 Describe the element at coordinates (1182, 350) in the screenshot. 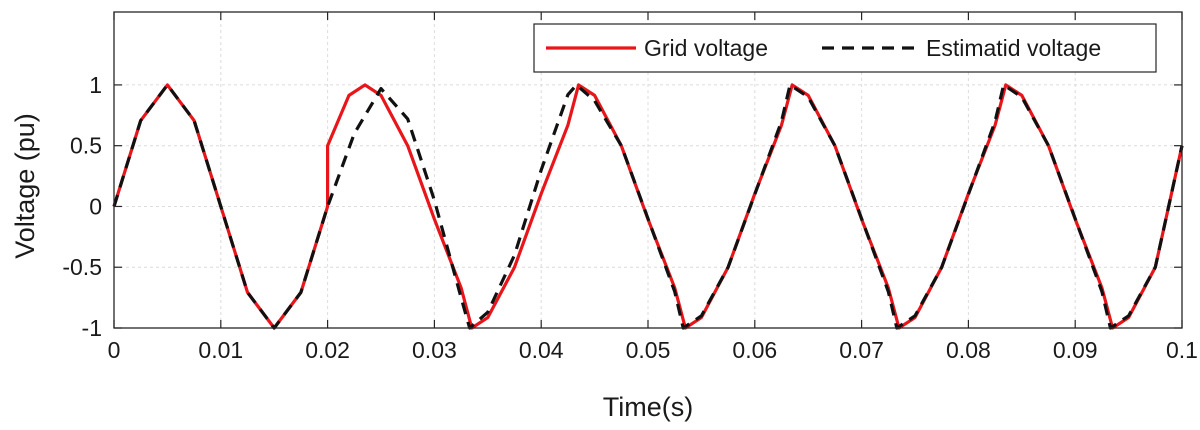

I see `x-tick-label: 0.1` at that location.